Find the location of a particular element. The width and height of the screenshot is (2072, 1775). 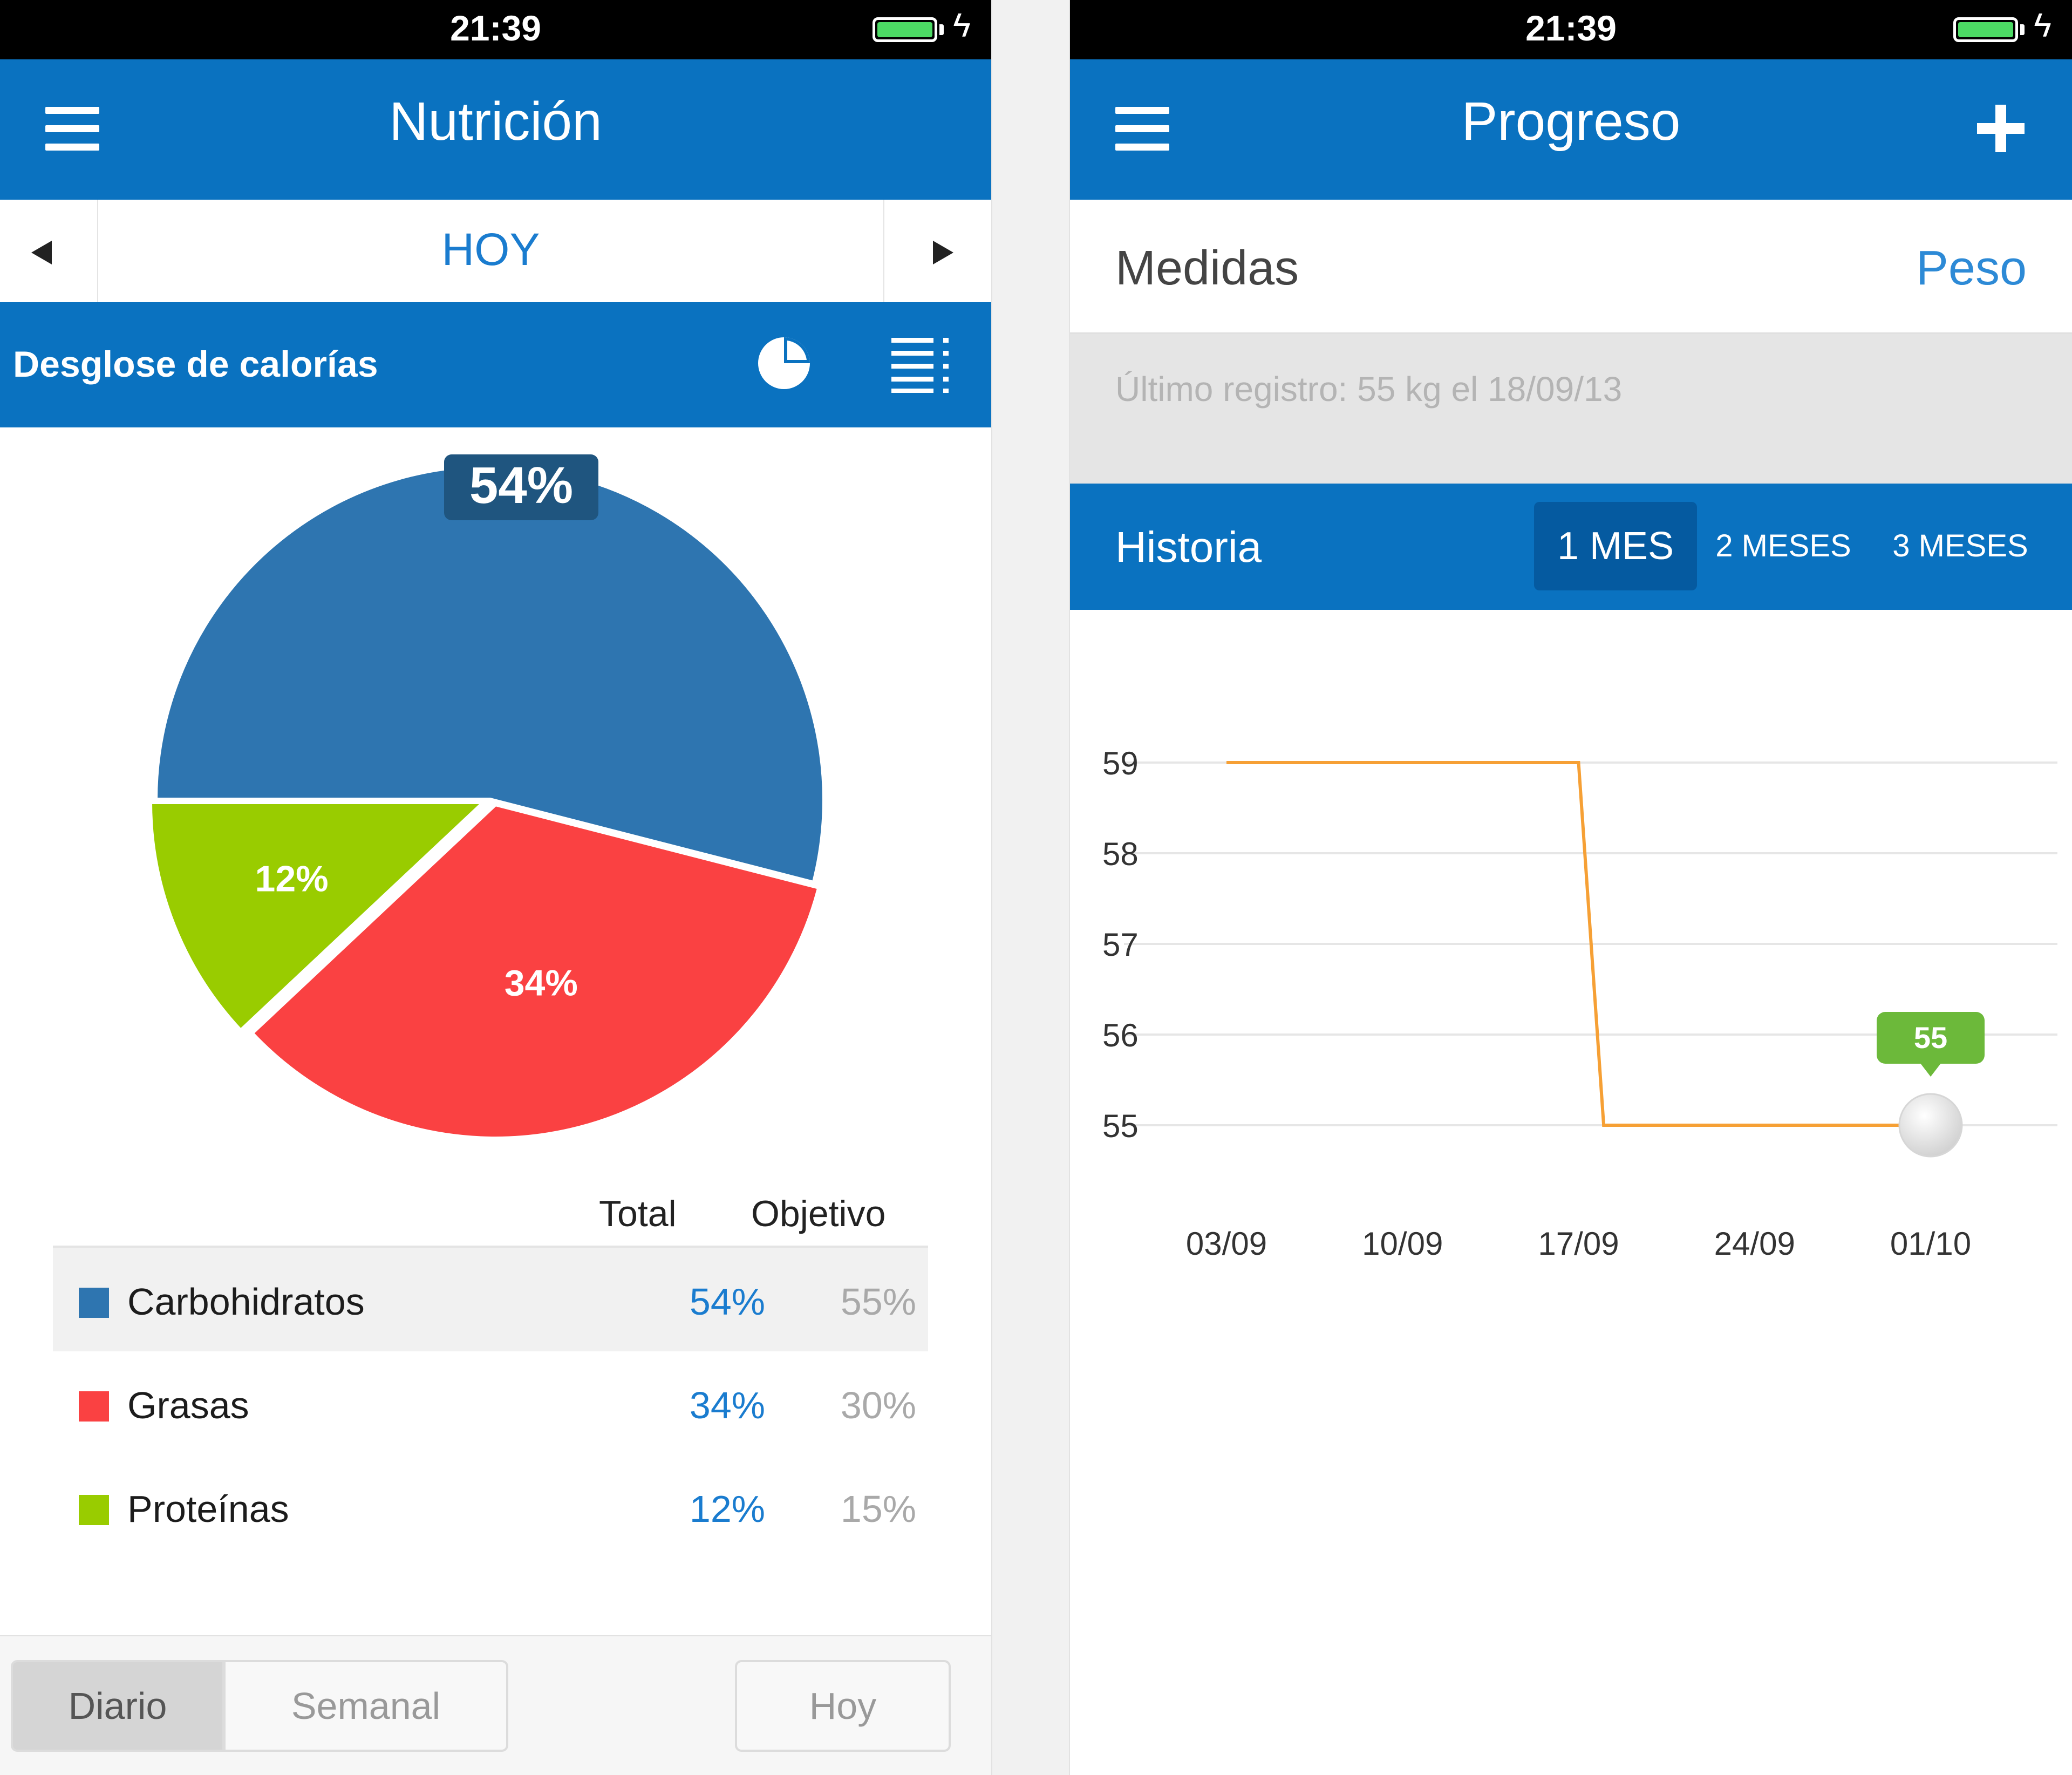

today-button: Hoy is located at coordinates (843, 1706).